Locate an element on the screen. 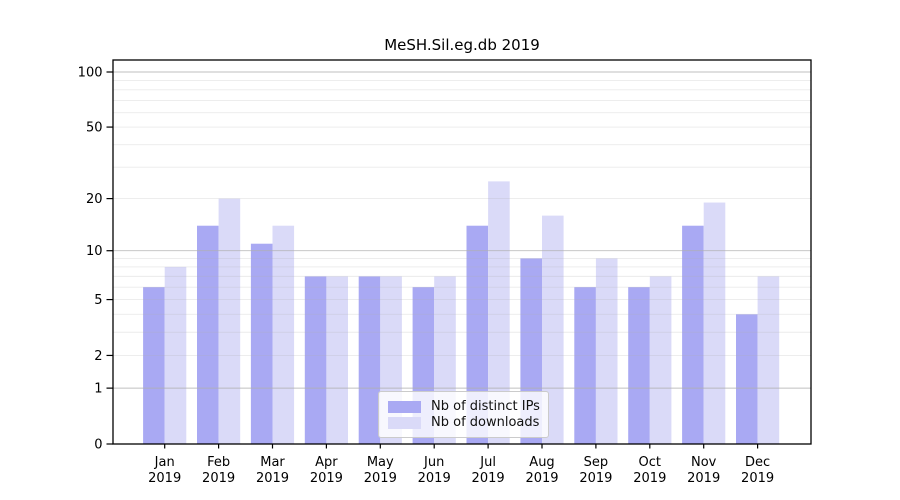 Image resolution: width=900 pixels, height=500 pixels. bar-distinct-ips-dec is located at coordinates (747, 379).